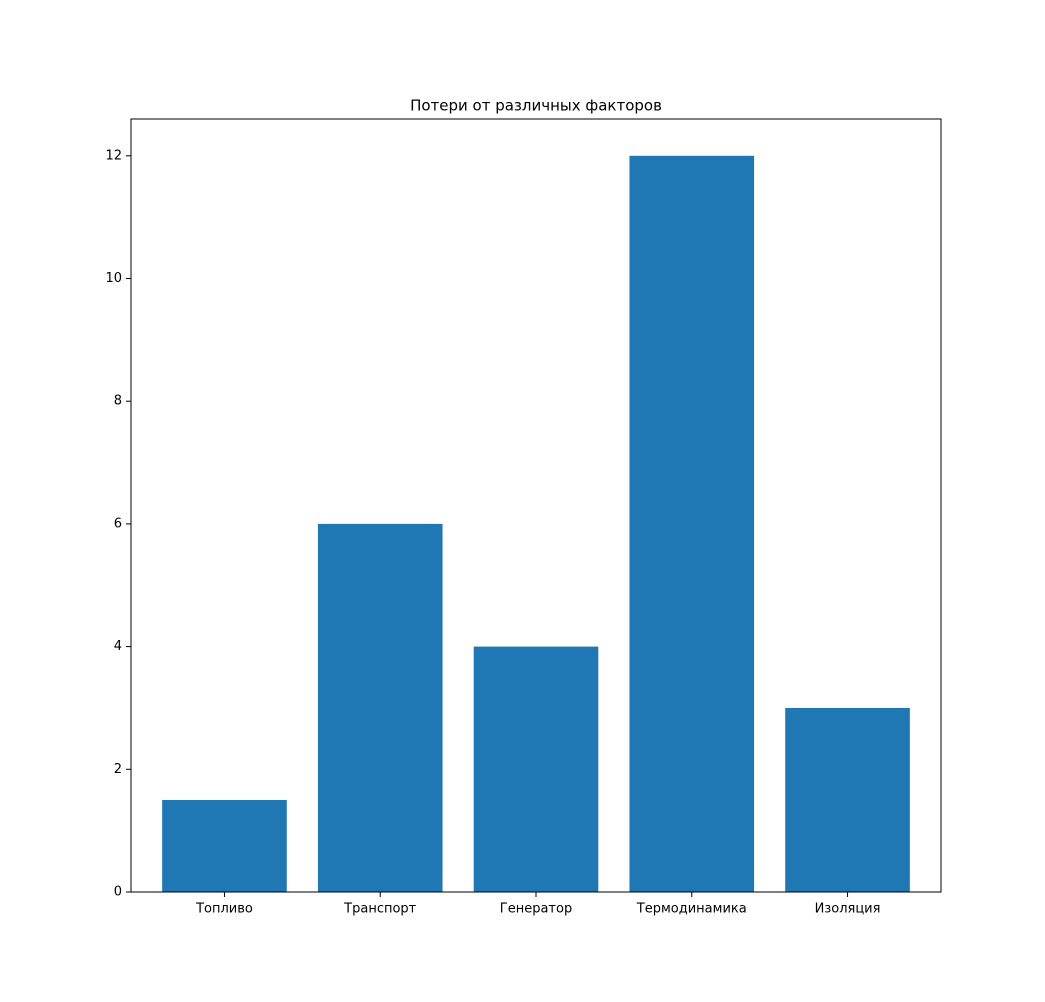 The width and height of the screenshot is (1045, 1002). Describe the element at coordinates (848, 909) in the screenshot. I see `x-tick-label: Изоляция` at that location.